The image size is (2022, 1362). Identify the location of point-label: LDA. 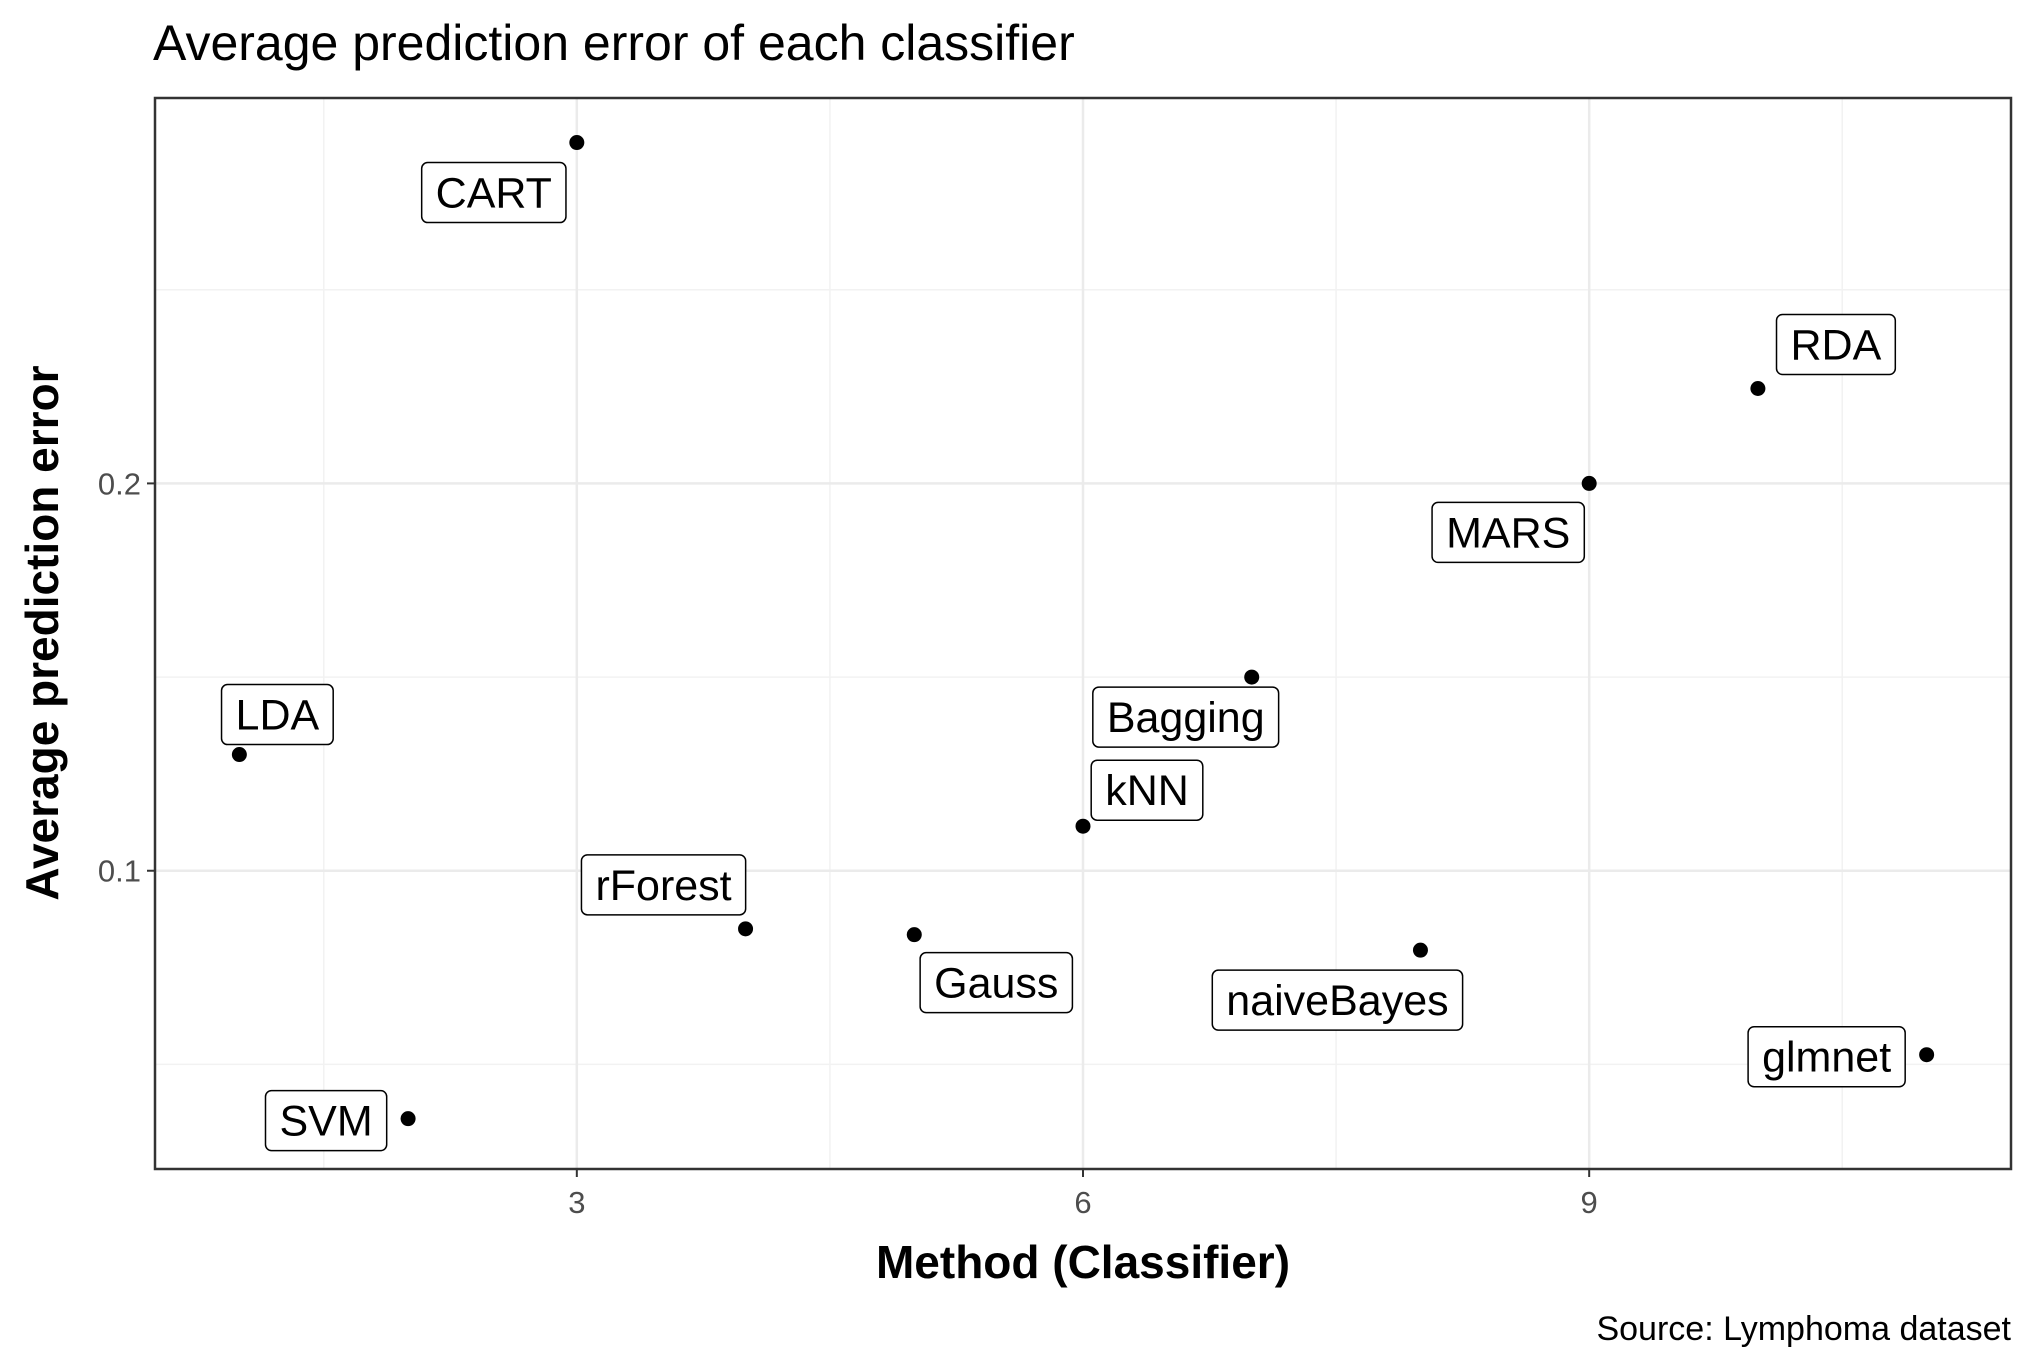
(277, 714).